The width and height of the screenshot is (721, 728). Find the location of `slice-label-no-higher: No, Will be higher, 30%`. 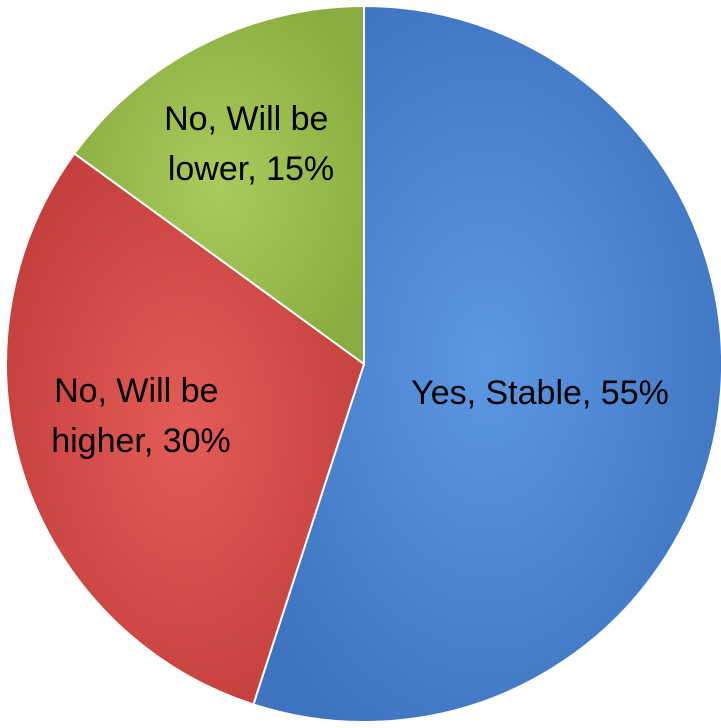

slice-label-no-higher: No, Will be higher, 30% is located at coordinates (141, 416).